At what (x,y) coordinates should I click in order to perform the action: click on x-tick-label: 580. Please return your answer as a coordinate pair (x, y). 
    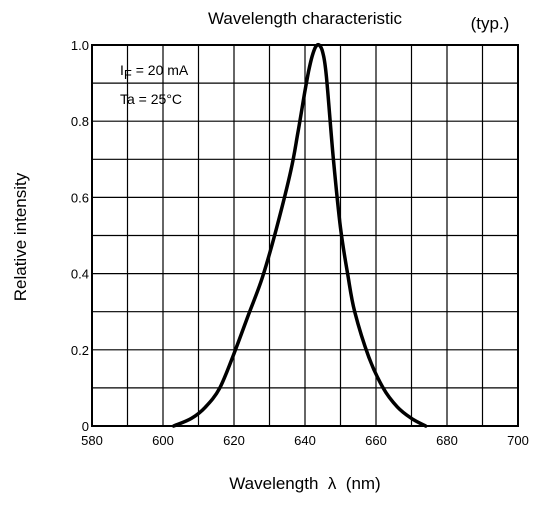
    Looking at the image, I should click on (92, 440).